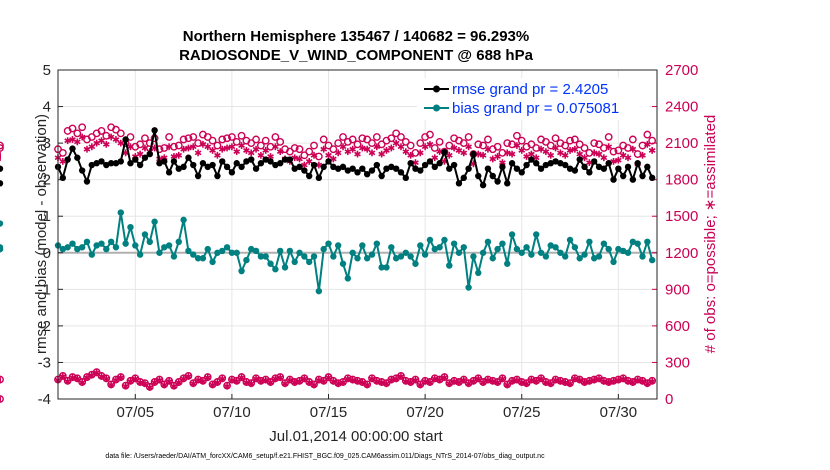  Describe the element at coordinates (530, 89) in the screenshot. I see `legend-rmse-label: rmse grand pr = 2.4205` at that location.